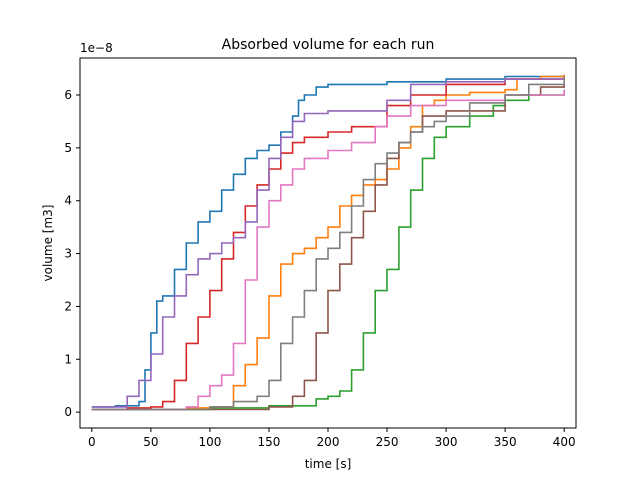 The width and height of the screenshot is (640, 480). Describe the element at coordinates (150, 442) in the screenshot. I see `x-tick-label: 50` at that location.